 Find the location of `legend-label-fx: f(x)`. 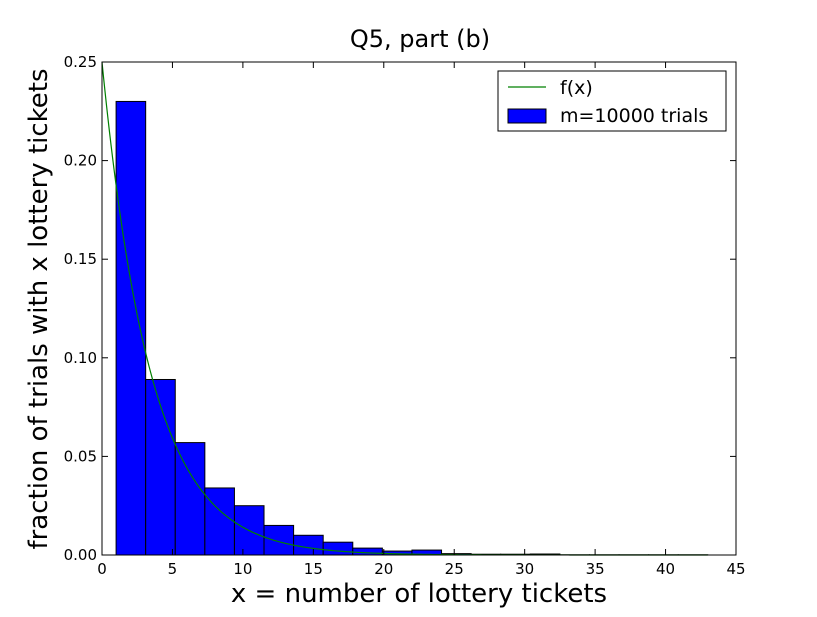

legend-label-fx: f(x) is located at coordinates (576, 88).